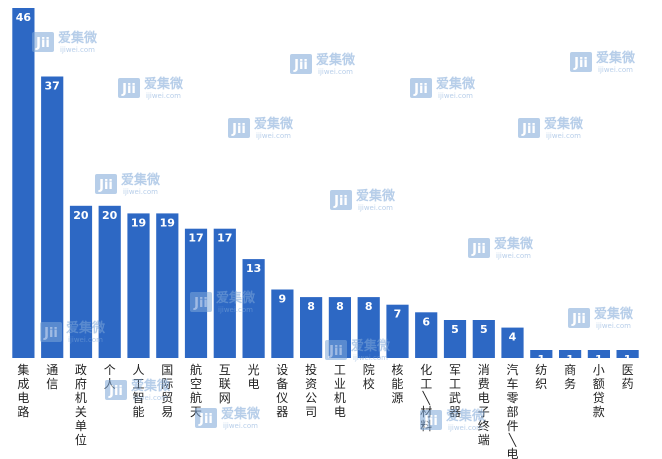 Image resolution: width=662 pixels, height=459 pixels. What do you see at coordinates (254, 377) in the screenshot?
I see `category-label-8: 光电` at bounding box center [254, 377].